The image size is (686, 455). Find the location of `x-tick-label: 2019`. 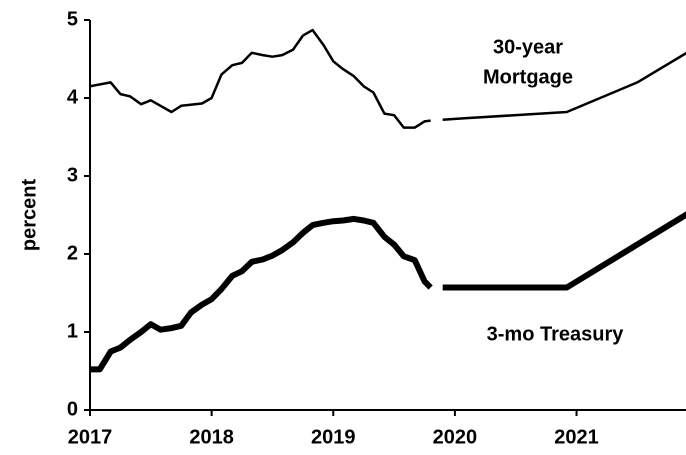

x-tick-label: 2019 is located at coordinates (333, 437).